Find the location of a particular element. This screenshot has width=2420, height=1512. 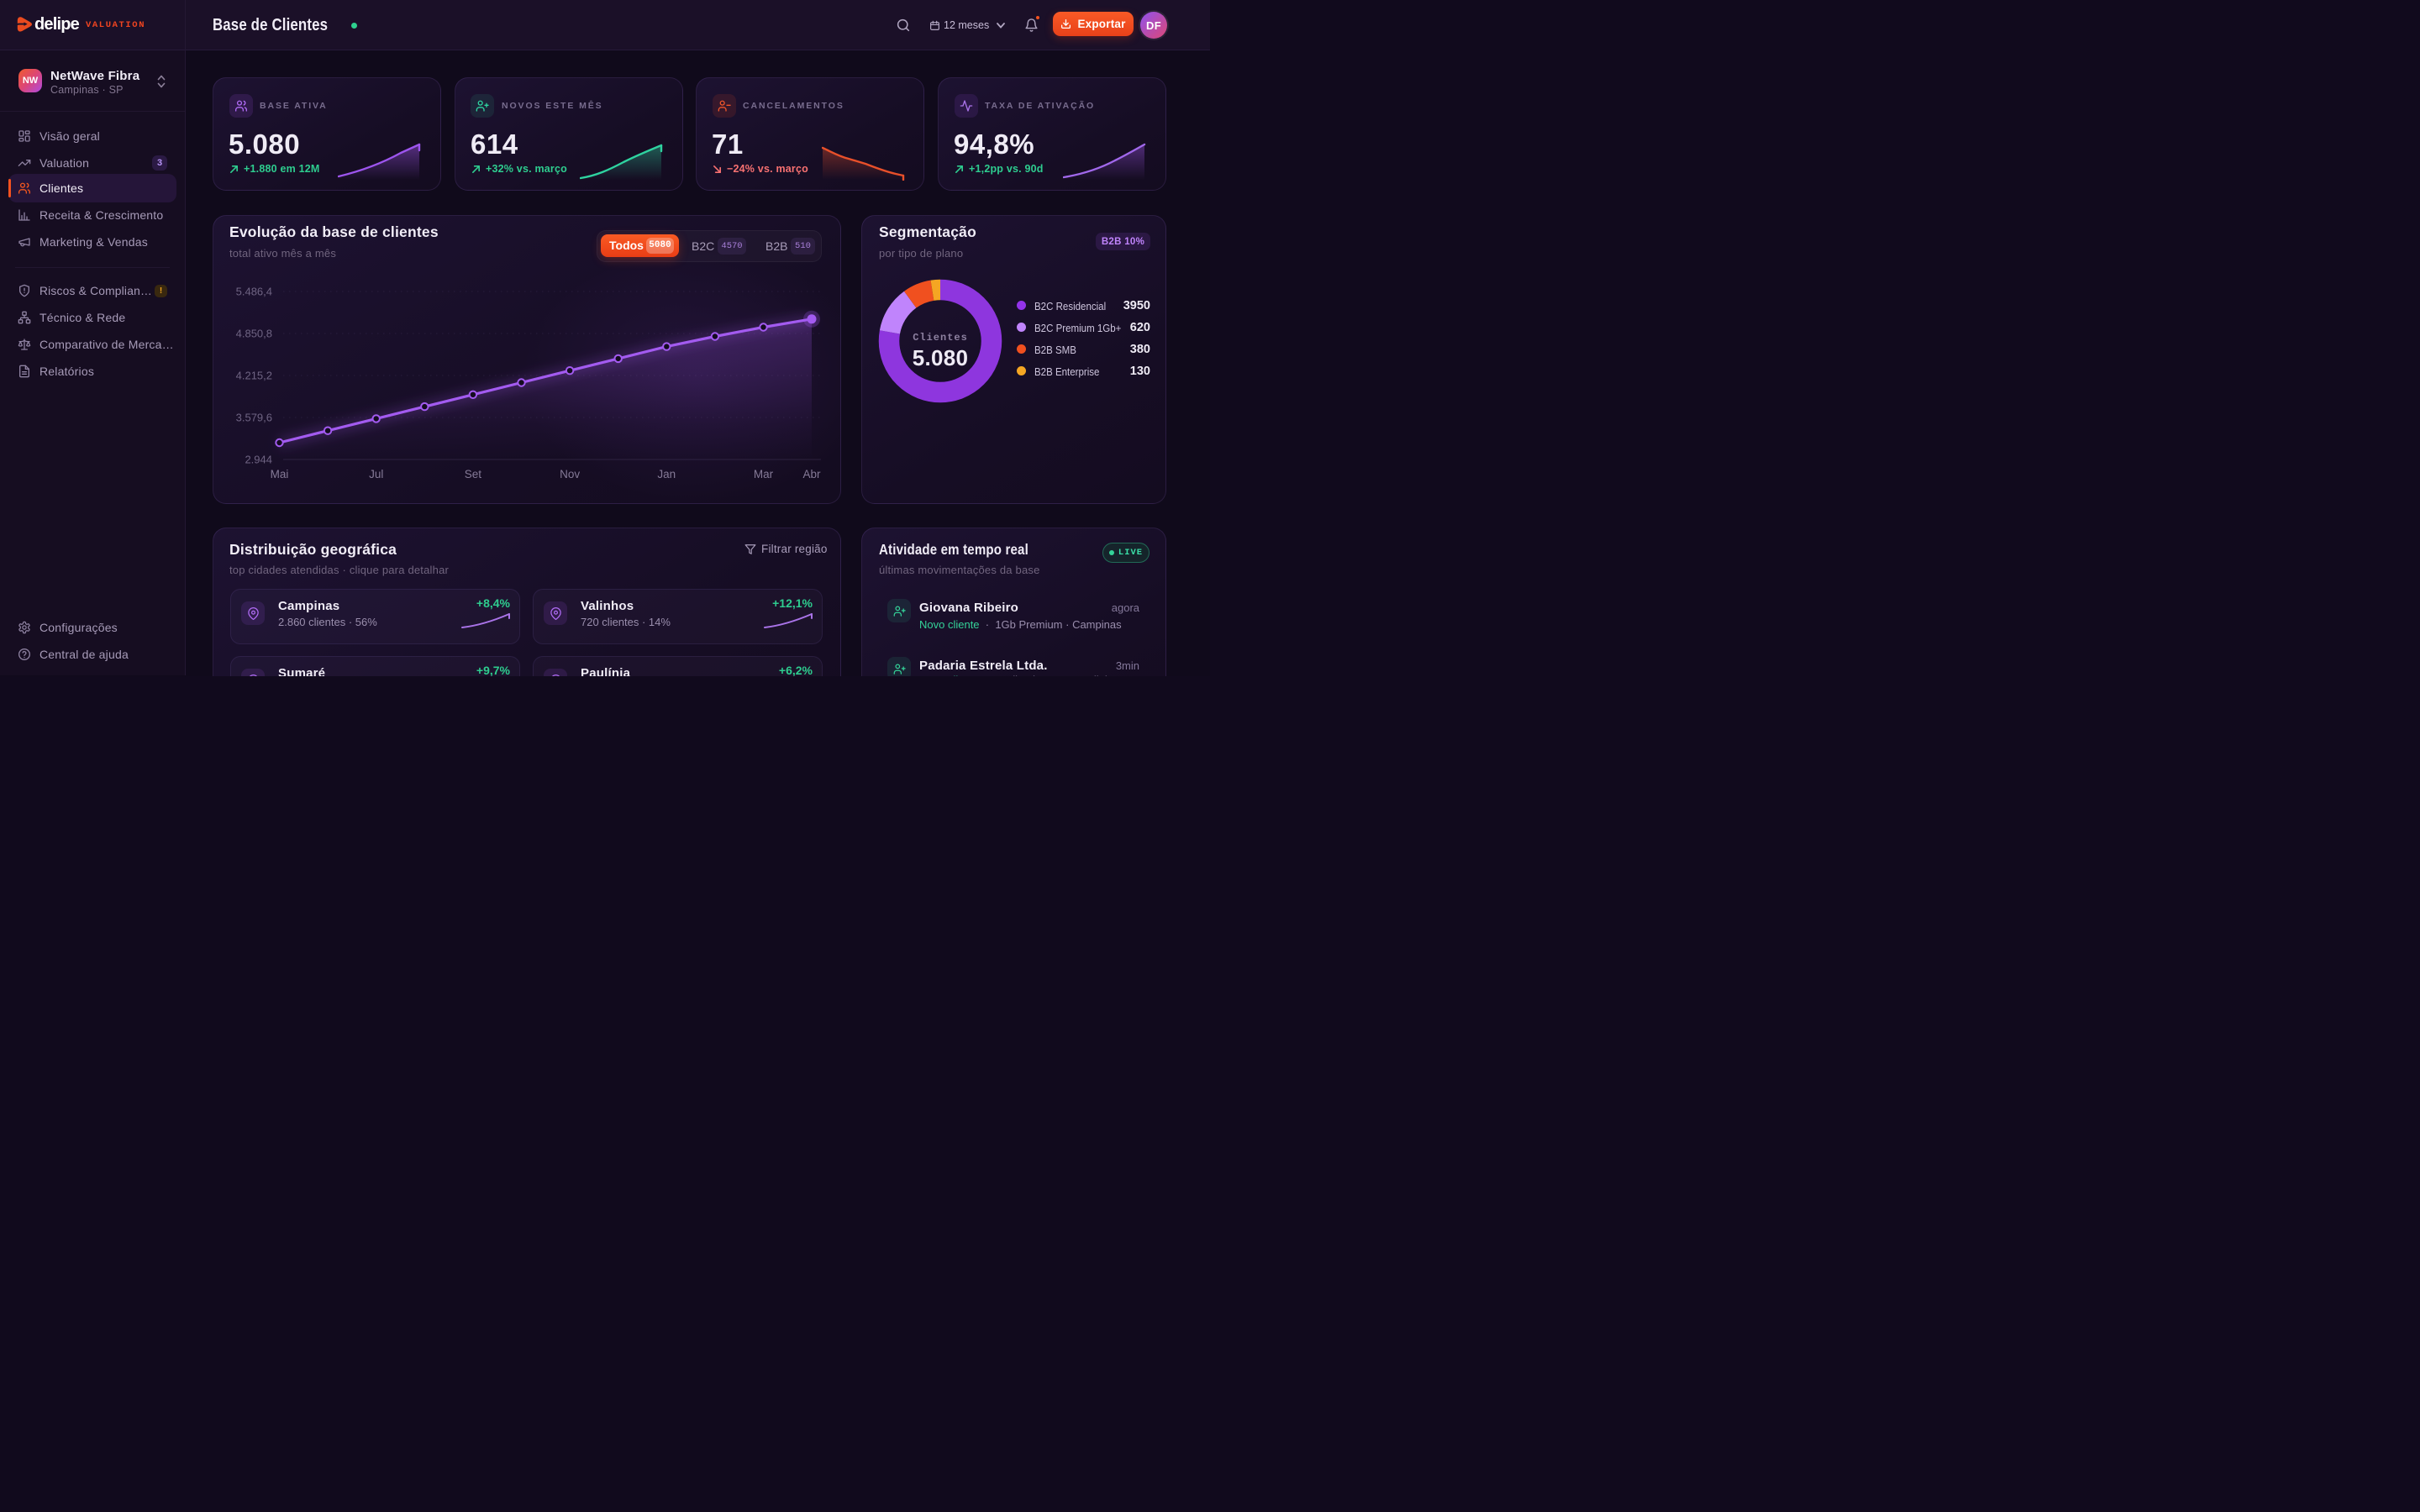

svg-text: Set is located at coordinates (473, 474).